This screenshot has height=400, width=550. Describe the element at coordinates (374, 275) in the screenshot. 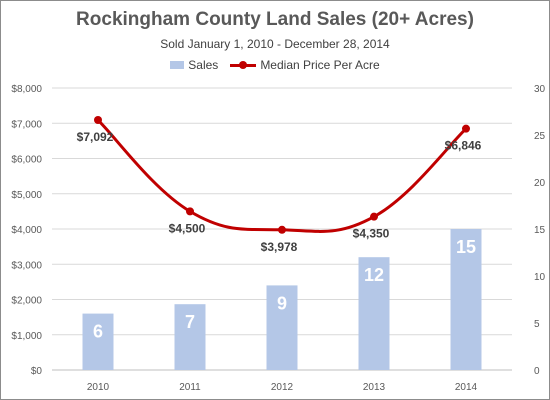

I see `bar-label: 12` at that location.